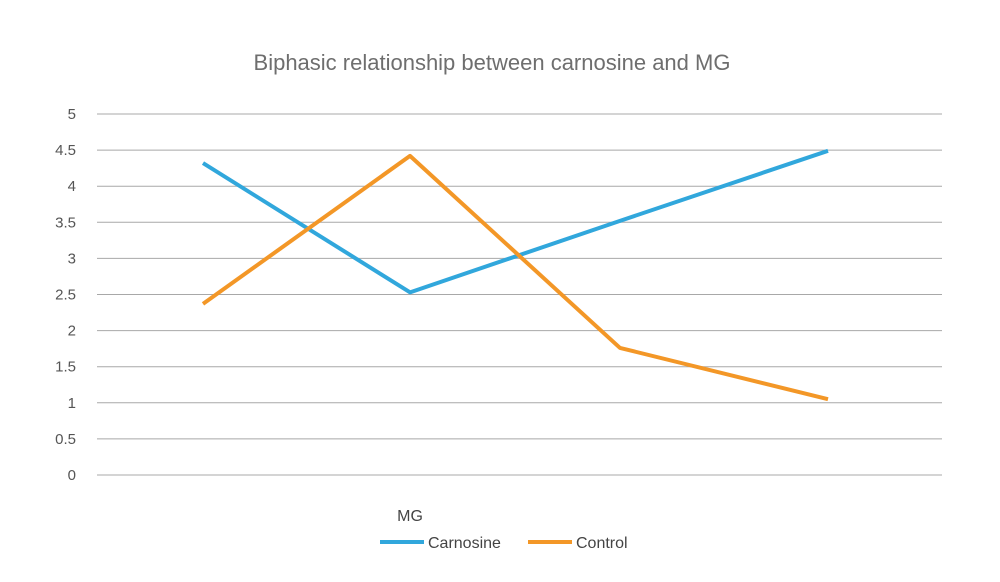 This screenshot has width=1000, height=582. What do you see at coordinates (65, 222) in the screenshot?
I see `y-tick-label: 3.5` at bounding box center [65, 222].